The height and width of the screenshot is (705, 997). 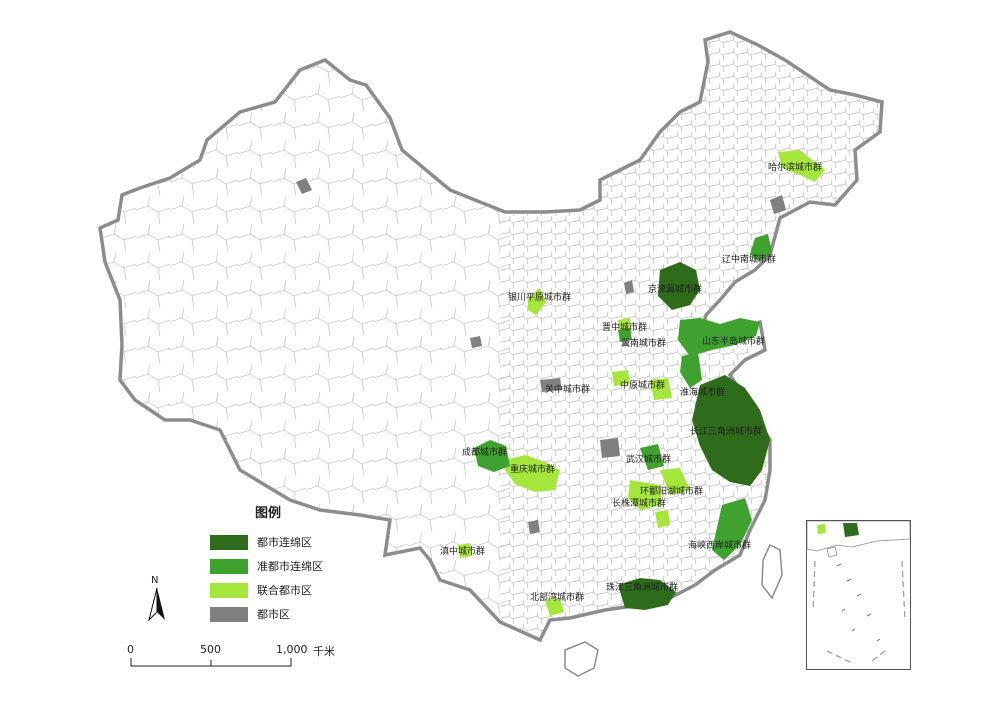 What do you see at coordinates (268, 513) in the screenshot?
I see `legend-title: 图例` at bounding box center [268, 513].